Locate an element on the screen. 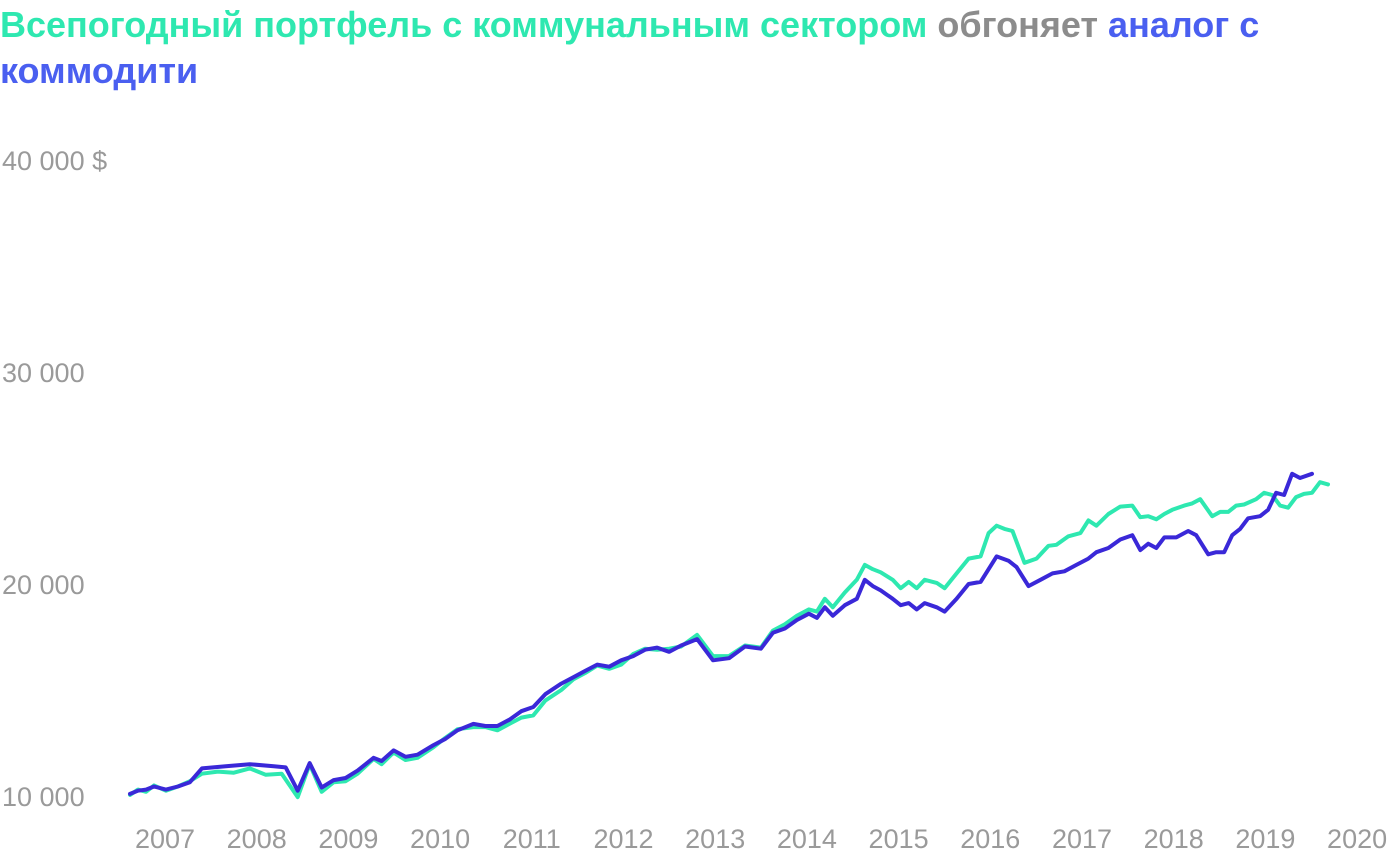 This screenshot has height=860, width=1400. x-tick-label: 2019 is located at coordinates (1265, 839).